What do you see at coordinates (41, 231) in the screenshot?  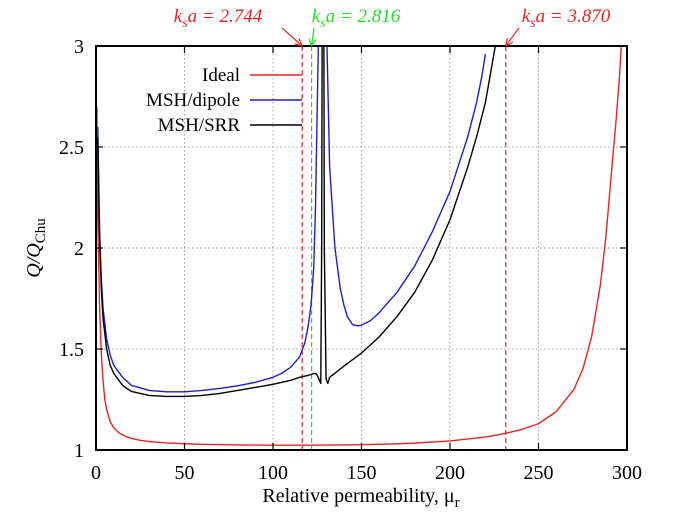 I see `y-axis-title-sub: Chu` at bounding box center [41, 231].